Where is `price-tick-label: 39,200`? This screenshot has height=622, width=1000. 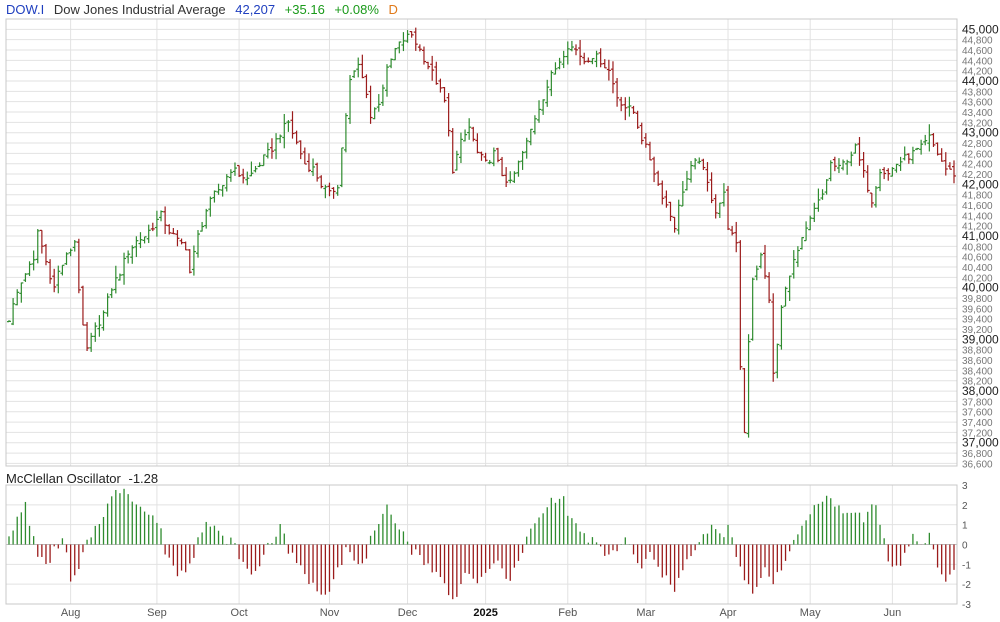 price-tick-label: 39,200 is located at coordinates (977, 330).